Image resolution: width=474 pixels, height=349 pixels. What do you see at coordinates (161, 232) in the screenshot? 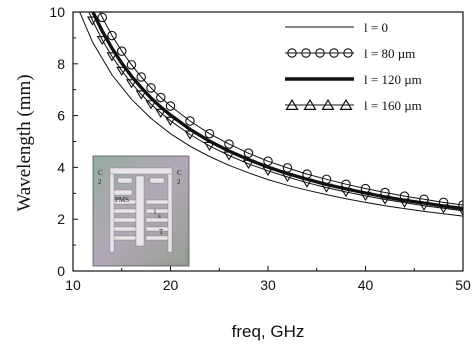
I see `inset-label-t: T` at bounding box center [161, 232].